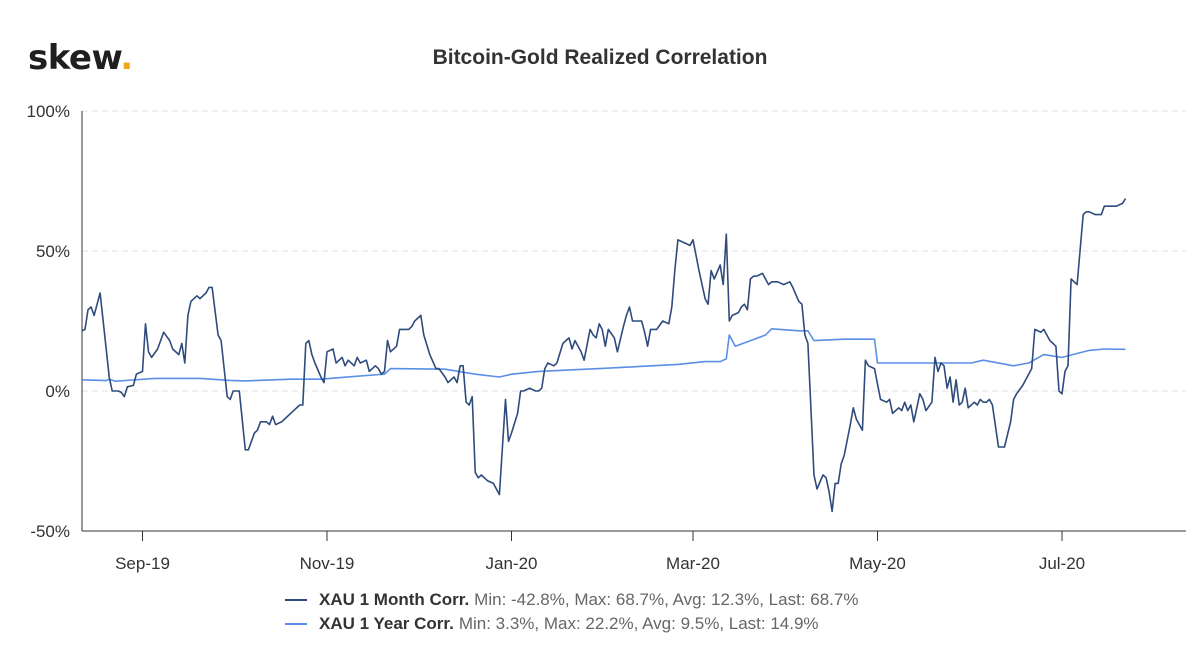 This screenshot has width=1200, height=670. What do you see at coordinates (512, 563) in the screenshot?
I see `x-tick-label-2: Jan-20` at bounding box center [512, 563].